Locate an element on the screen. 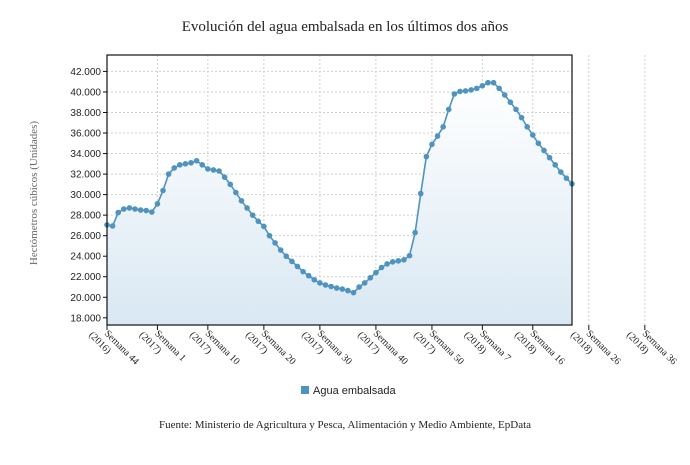 The image size is (690, 465). legend: Agua embalsada is located at coordinates (348, 391).